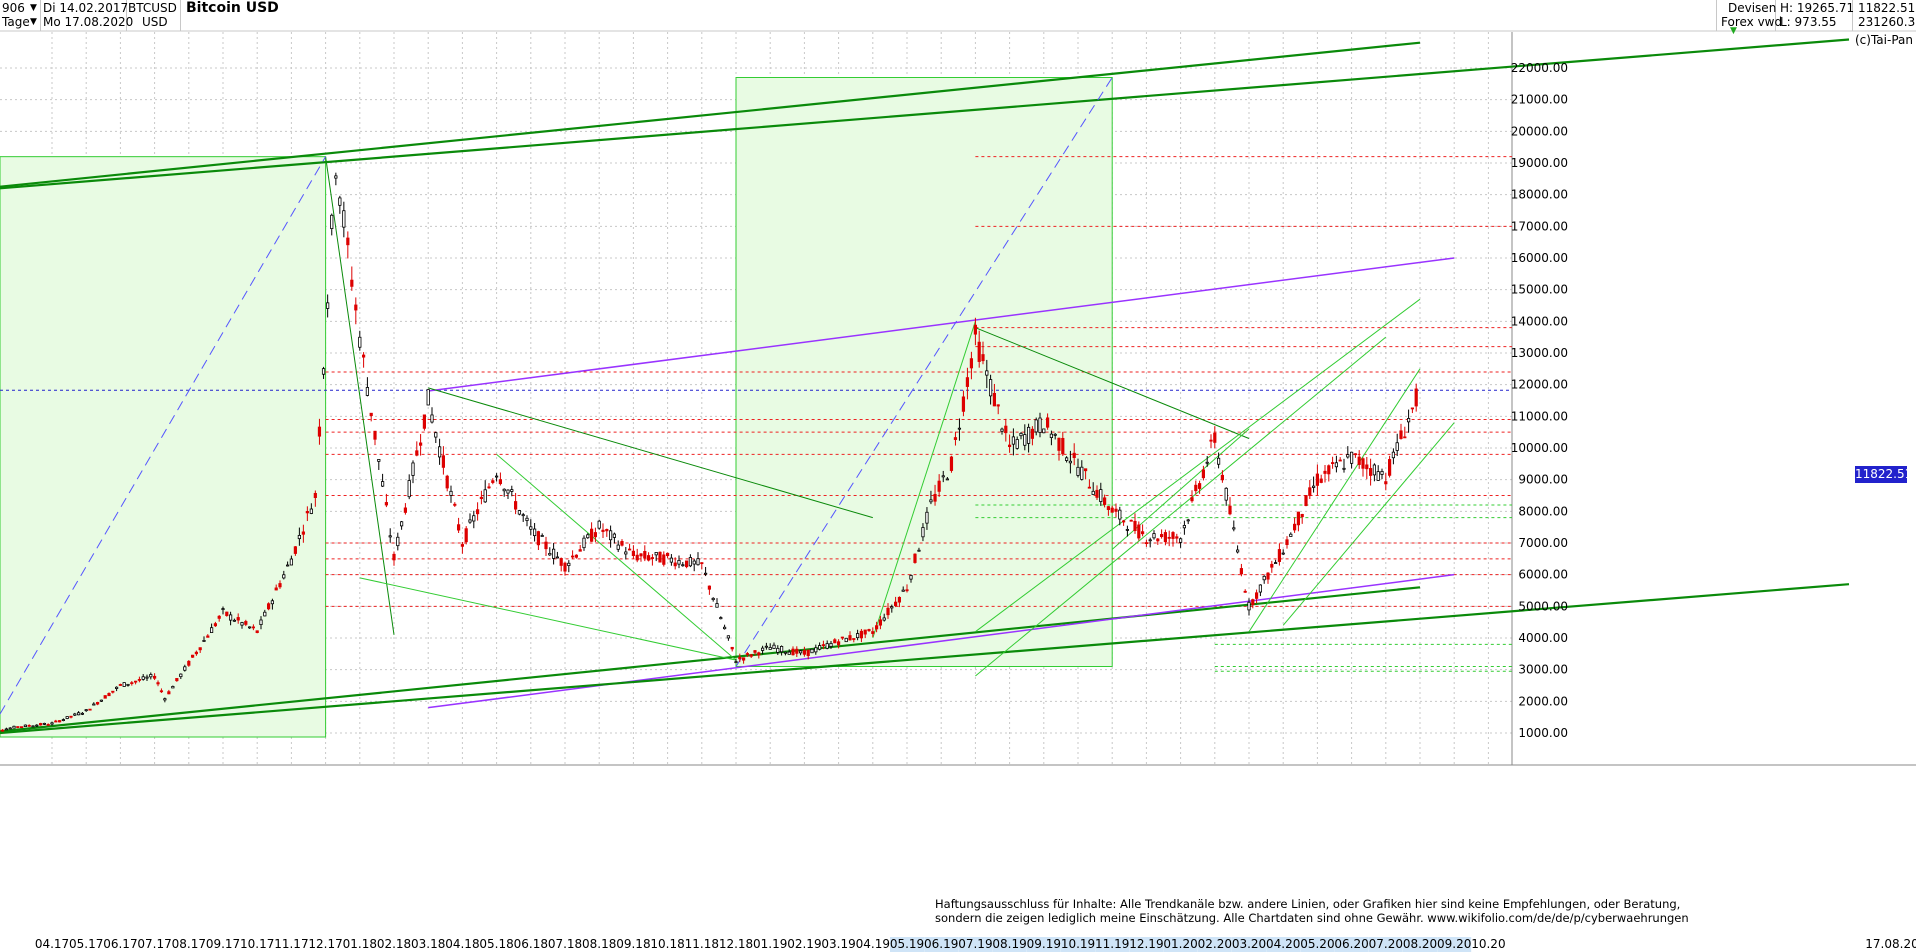 The image size is (1916, 952). Describe the element at coordinates (33, 22) in the screenshot. I see `timeframe-unit-dropdown-icon: ▼` at that location.